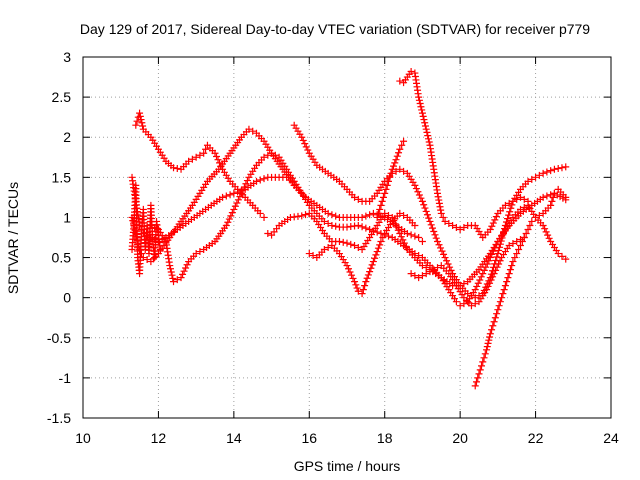 This screenshot has width=640, height=480. Describe the element at coordinates (67, 137) in the screenshot. I see `y-tick-label: 2` at that location.